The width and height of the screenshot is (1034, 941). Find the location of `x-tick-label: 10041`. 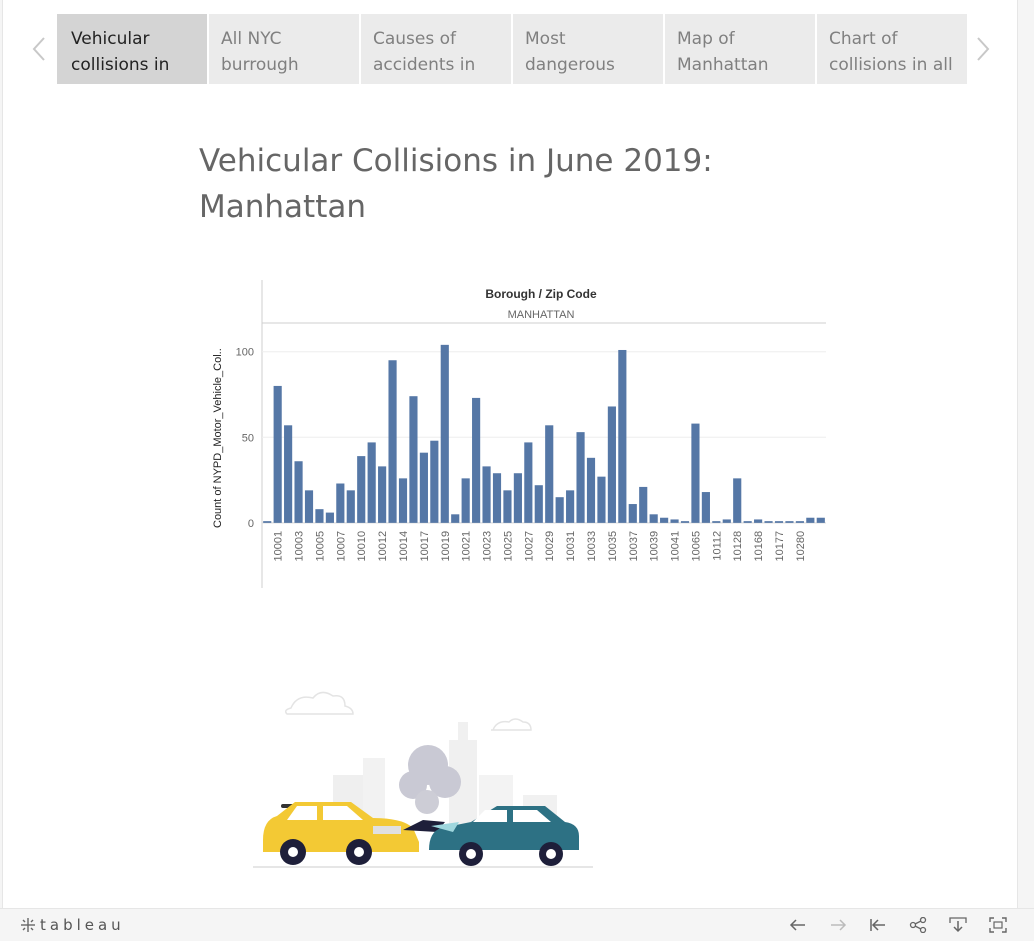

x-tick-label: 10041 is located at coordinates (676, 546).